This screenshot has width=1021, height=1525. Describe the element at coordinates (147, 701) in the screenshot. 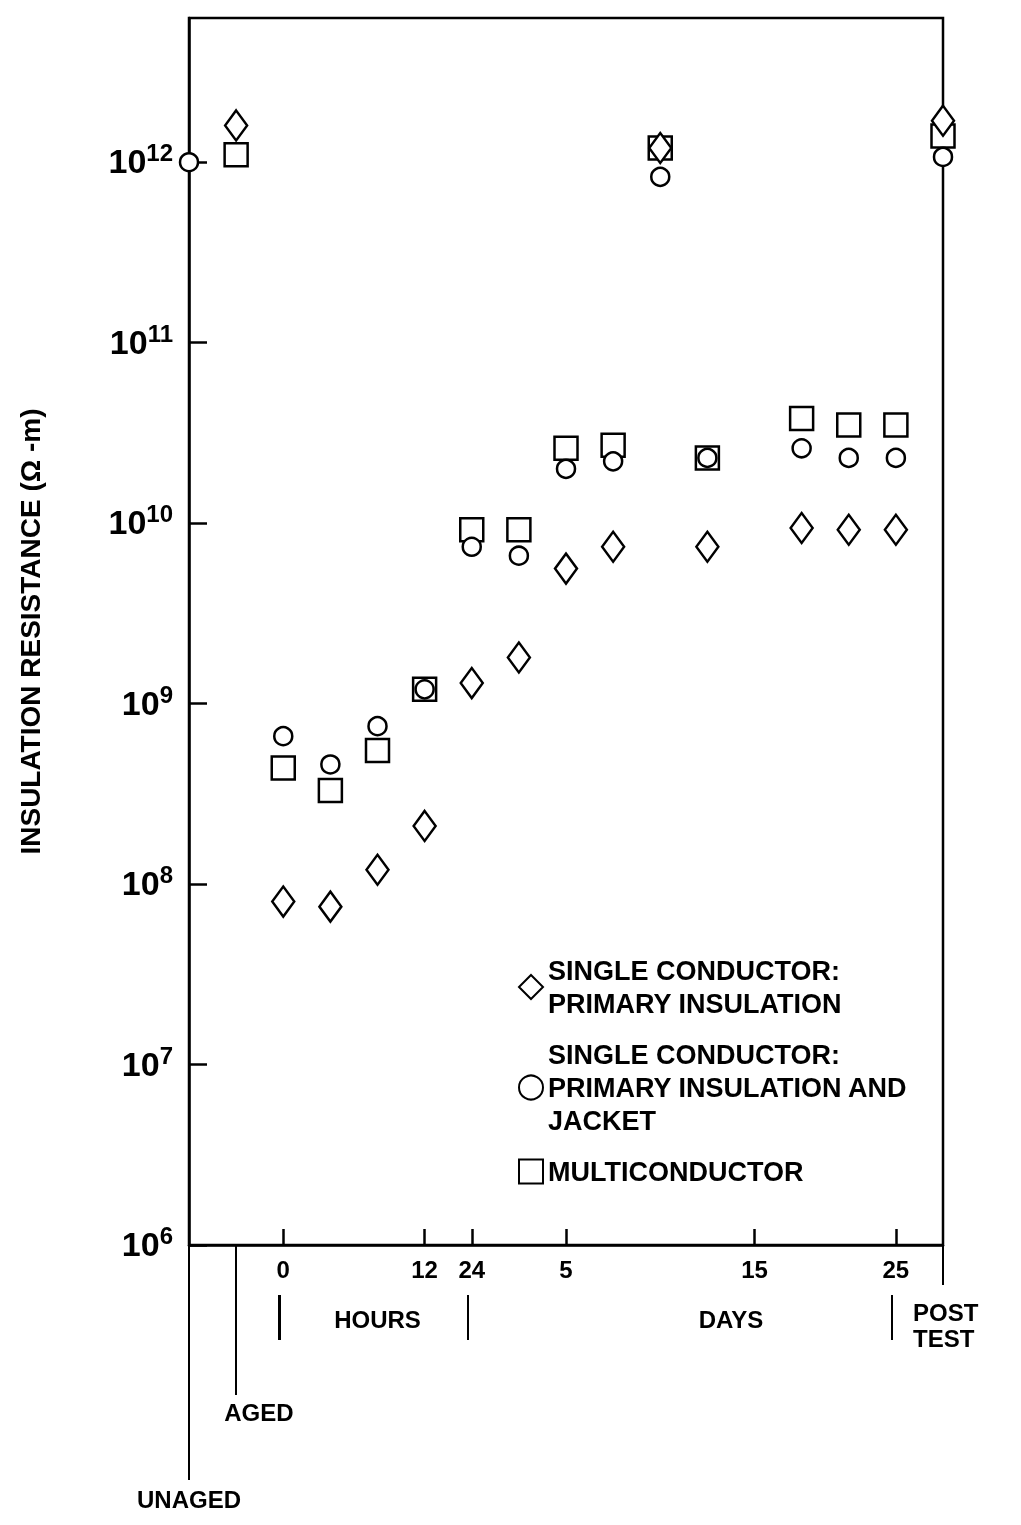

I see `y-tick-label: 10$^{9}$` at that location.